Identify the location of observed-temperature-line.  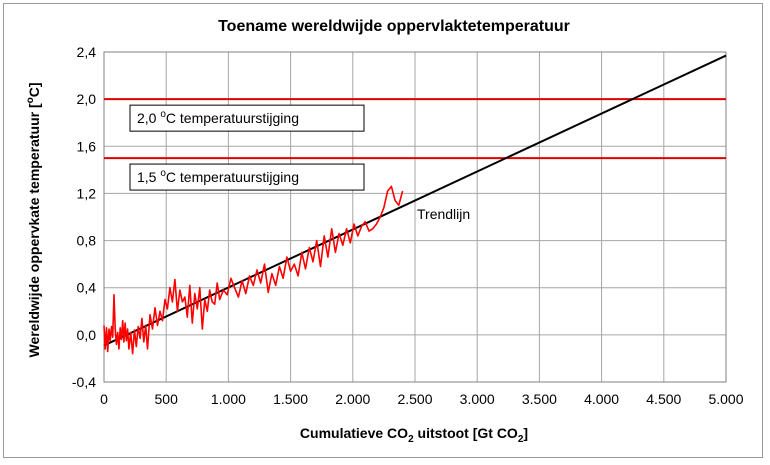
(253, 270).